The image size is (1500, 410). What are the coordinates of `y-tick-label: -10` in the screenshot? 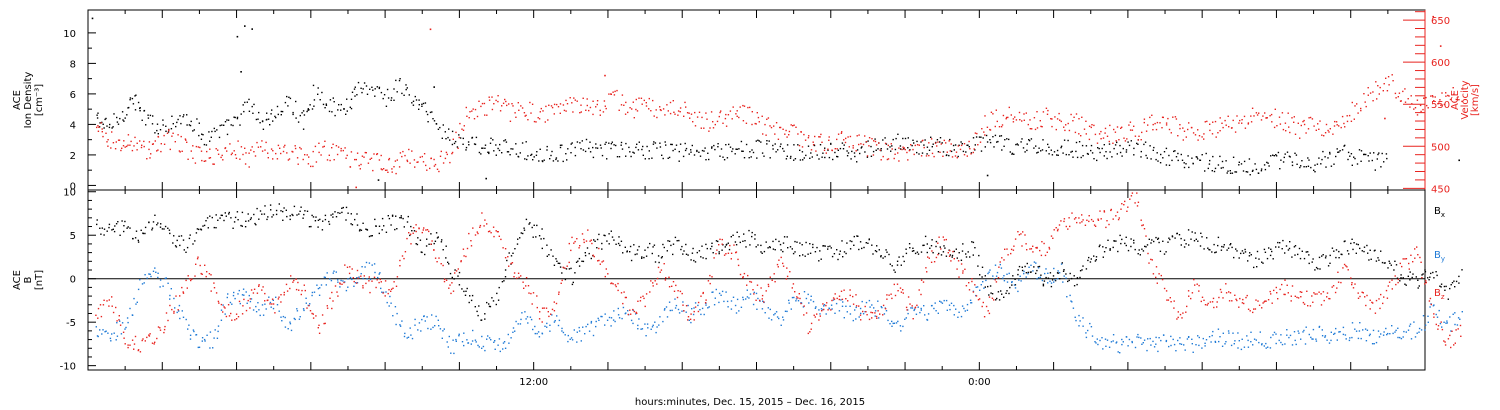 It's located at (68, 367).